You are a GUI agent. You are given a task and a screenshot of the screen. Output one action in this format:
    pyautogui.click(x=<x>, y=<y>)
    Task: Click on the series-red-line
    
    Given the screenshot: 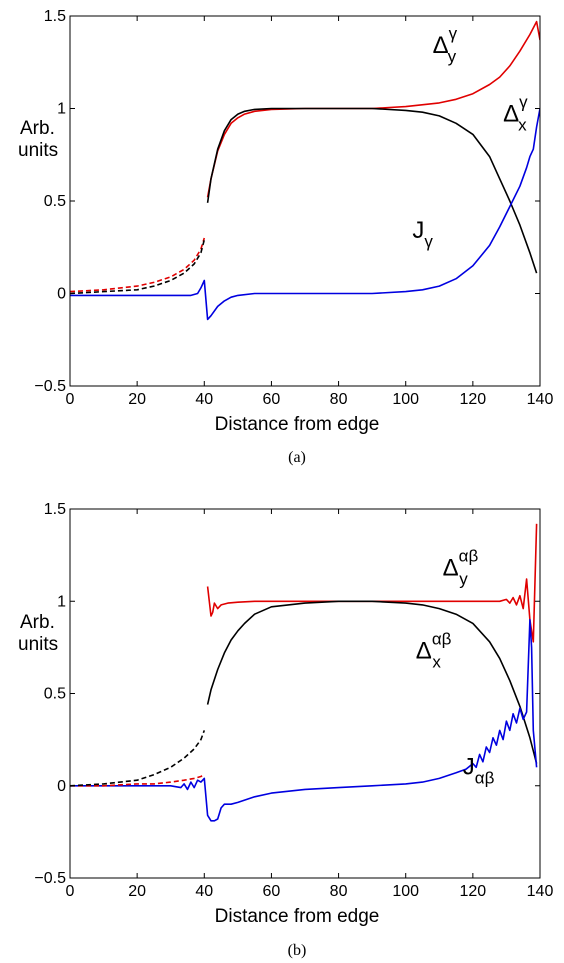 What is the action you would take?
    pyautogui.click(x=372, y=583)
    